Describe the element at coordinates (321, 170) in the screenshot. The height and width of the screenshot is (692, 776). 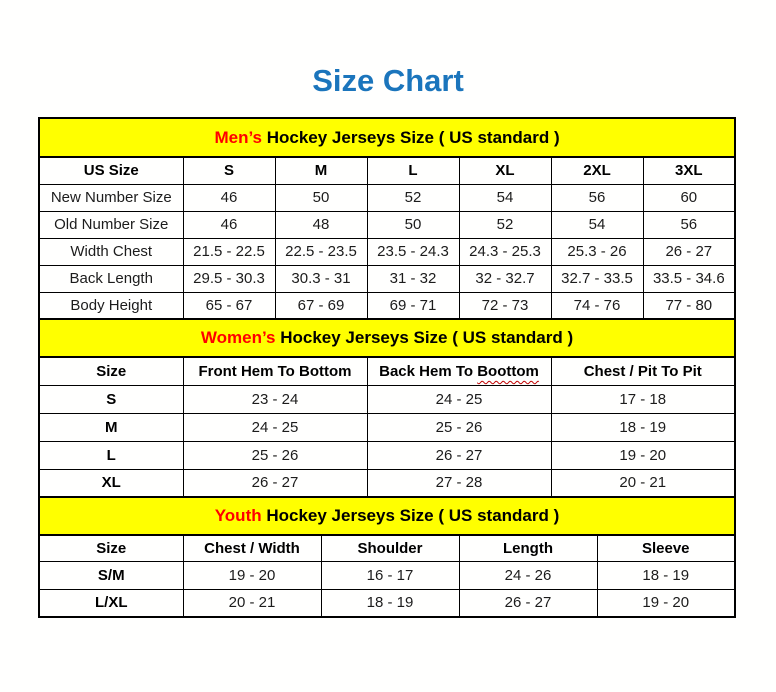
I see `column-header: M` at that location.